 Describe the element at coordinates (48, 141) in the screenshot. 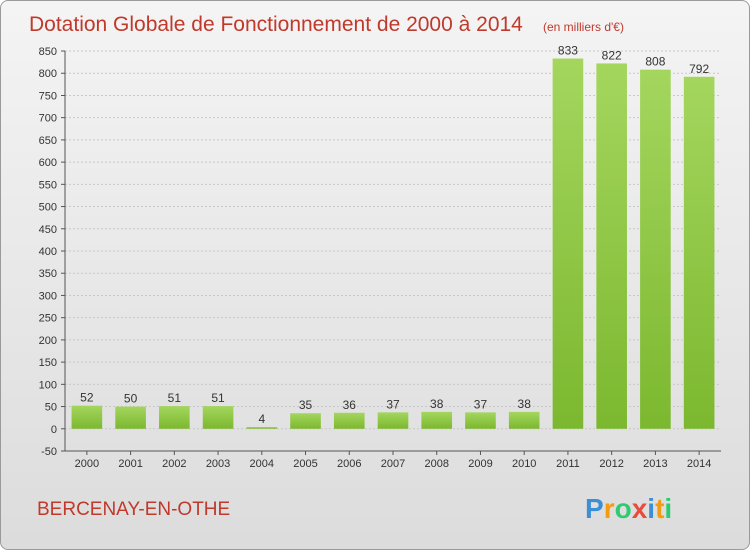

I see `y-tick-label: 650` at that location.